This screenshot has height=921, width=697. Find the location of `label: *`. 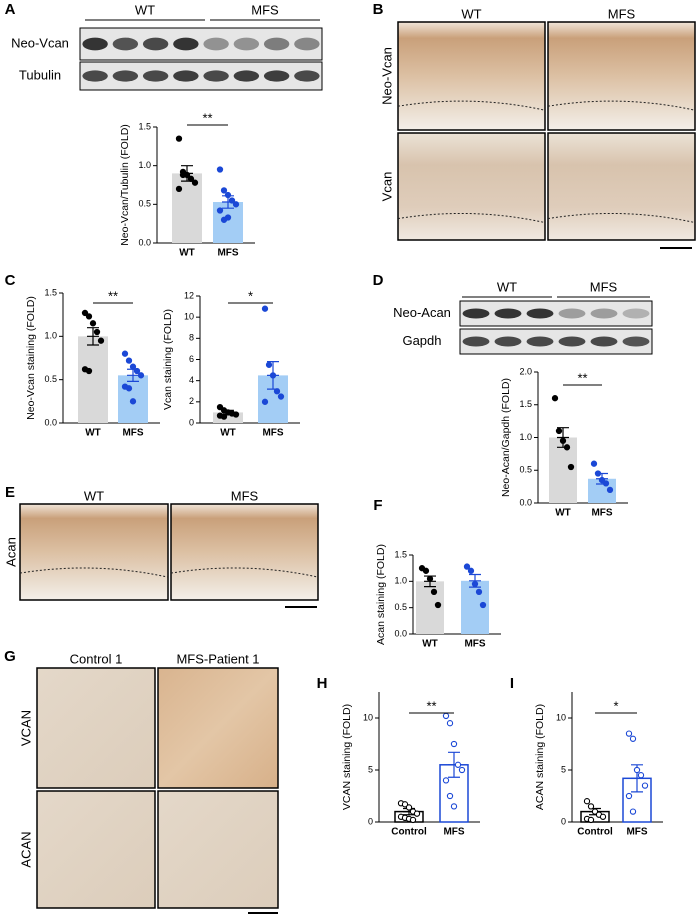

label: * is located at coordinates (615, 705).